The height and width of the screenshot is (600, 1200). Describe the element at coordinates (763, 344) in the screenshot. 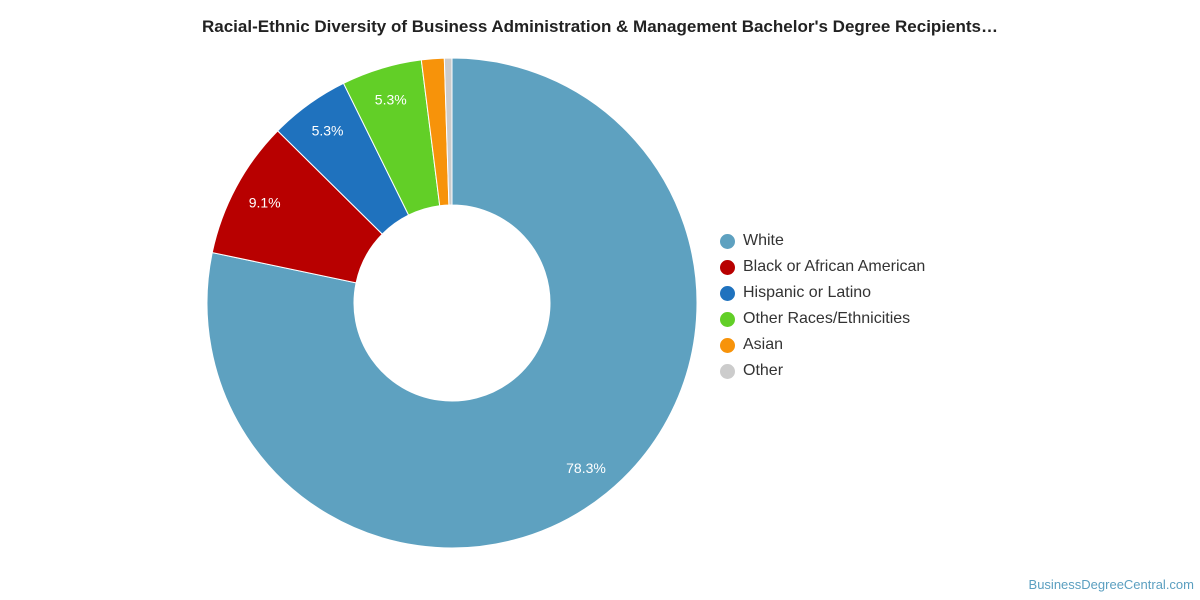

I see `legend-label: Asian` at that location.